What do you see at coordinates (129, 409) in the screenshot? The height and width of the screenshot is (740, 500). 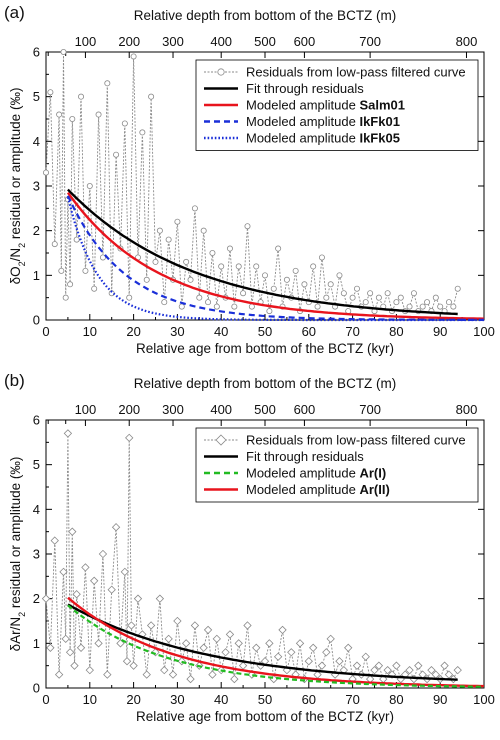 I see `top-tick-label: 200` at bounding box center [129, 409].